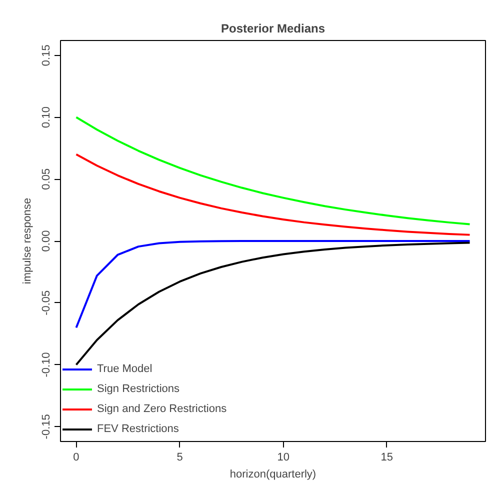 This screenshot has width=495, height=496. Describe the element at coordinates (46, 365) in the screenshot. I see `y-tick-label: -0.10` at that location.